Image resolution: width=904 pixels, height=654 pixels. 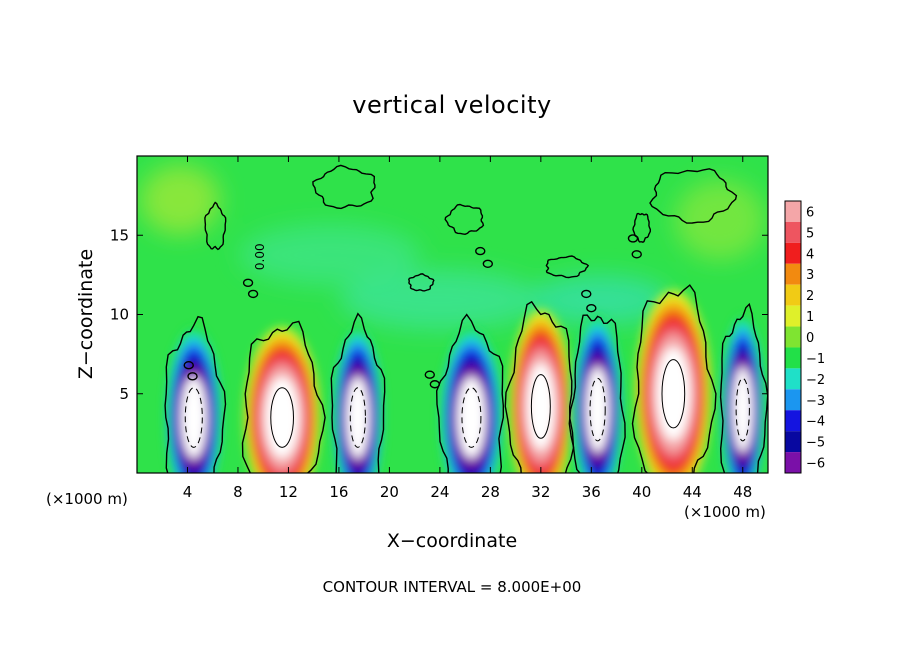 I want to click on contour-interval-note: CONTOUR INTERVAL = 8.000E+00, so click(x=452, y=587).